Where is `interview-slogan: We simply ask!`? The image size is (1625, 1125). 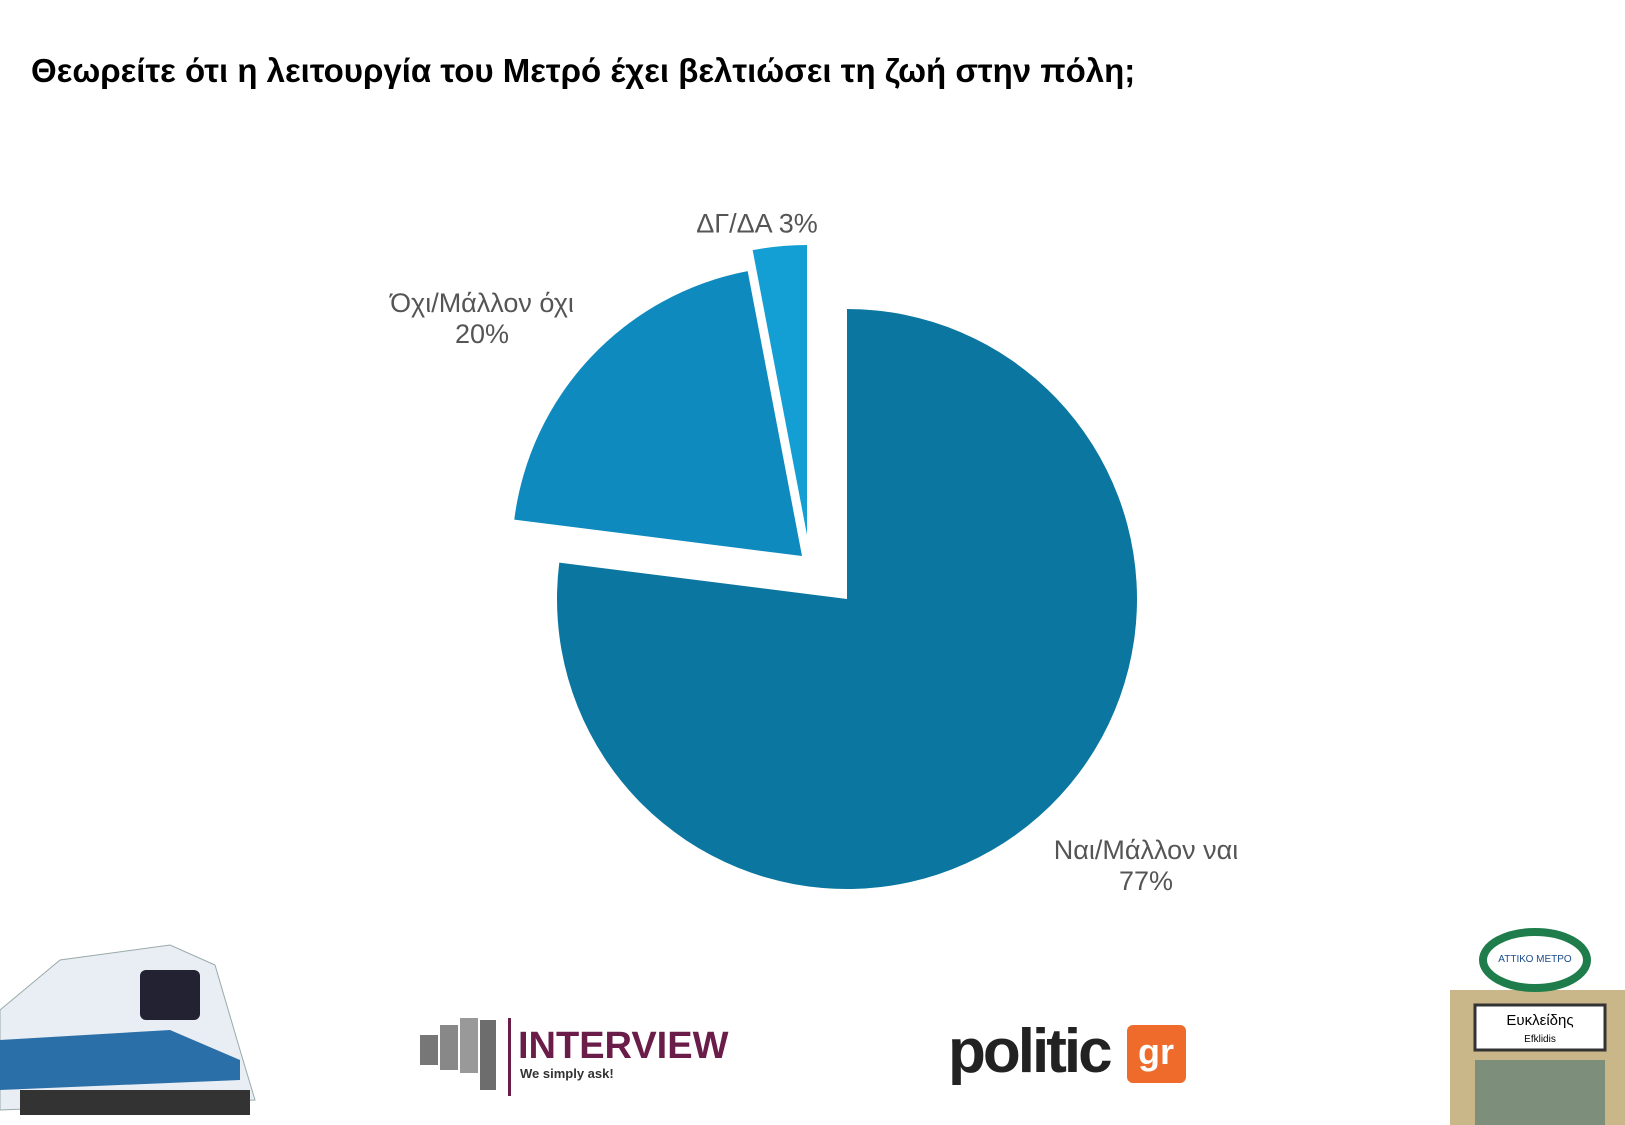
interview-slogan: We simply ask! is located at coordinates (567, 1073).